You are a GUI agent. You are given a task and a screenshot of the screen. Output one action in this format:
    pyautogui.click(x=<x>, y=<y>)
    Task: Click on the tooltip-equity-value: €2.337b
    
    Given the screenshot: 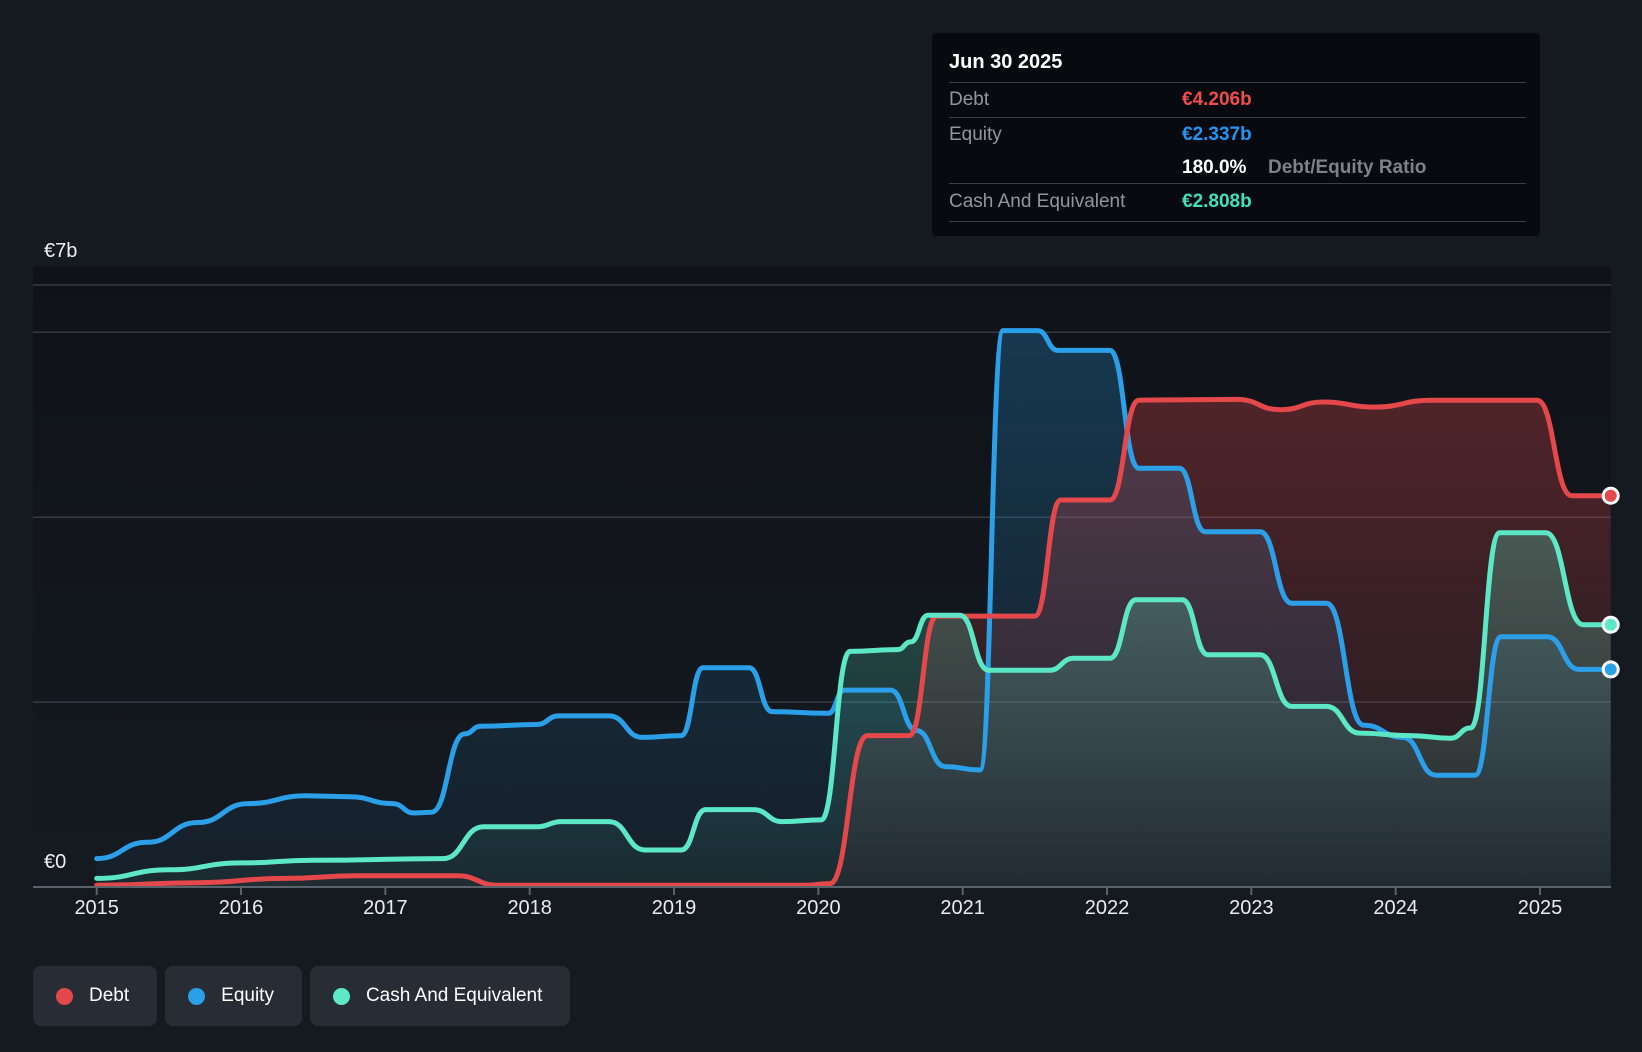 What is the action you would take?
    pyautogui.click(x=1217, y=134)
    